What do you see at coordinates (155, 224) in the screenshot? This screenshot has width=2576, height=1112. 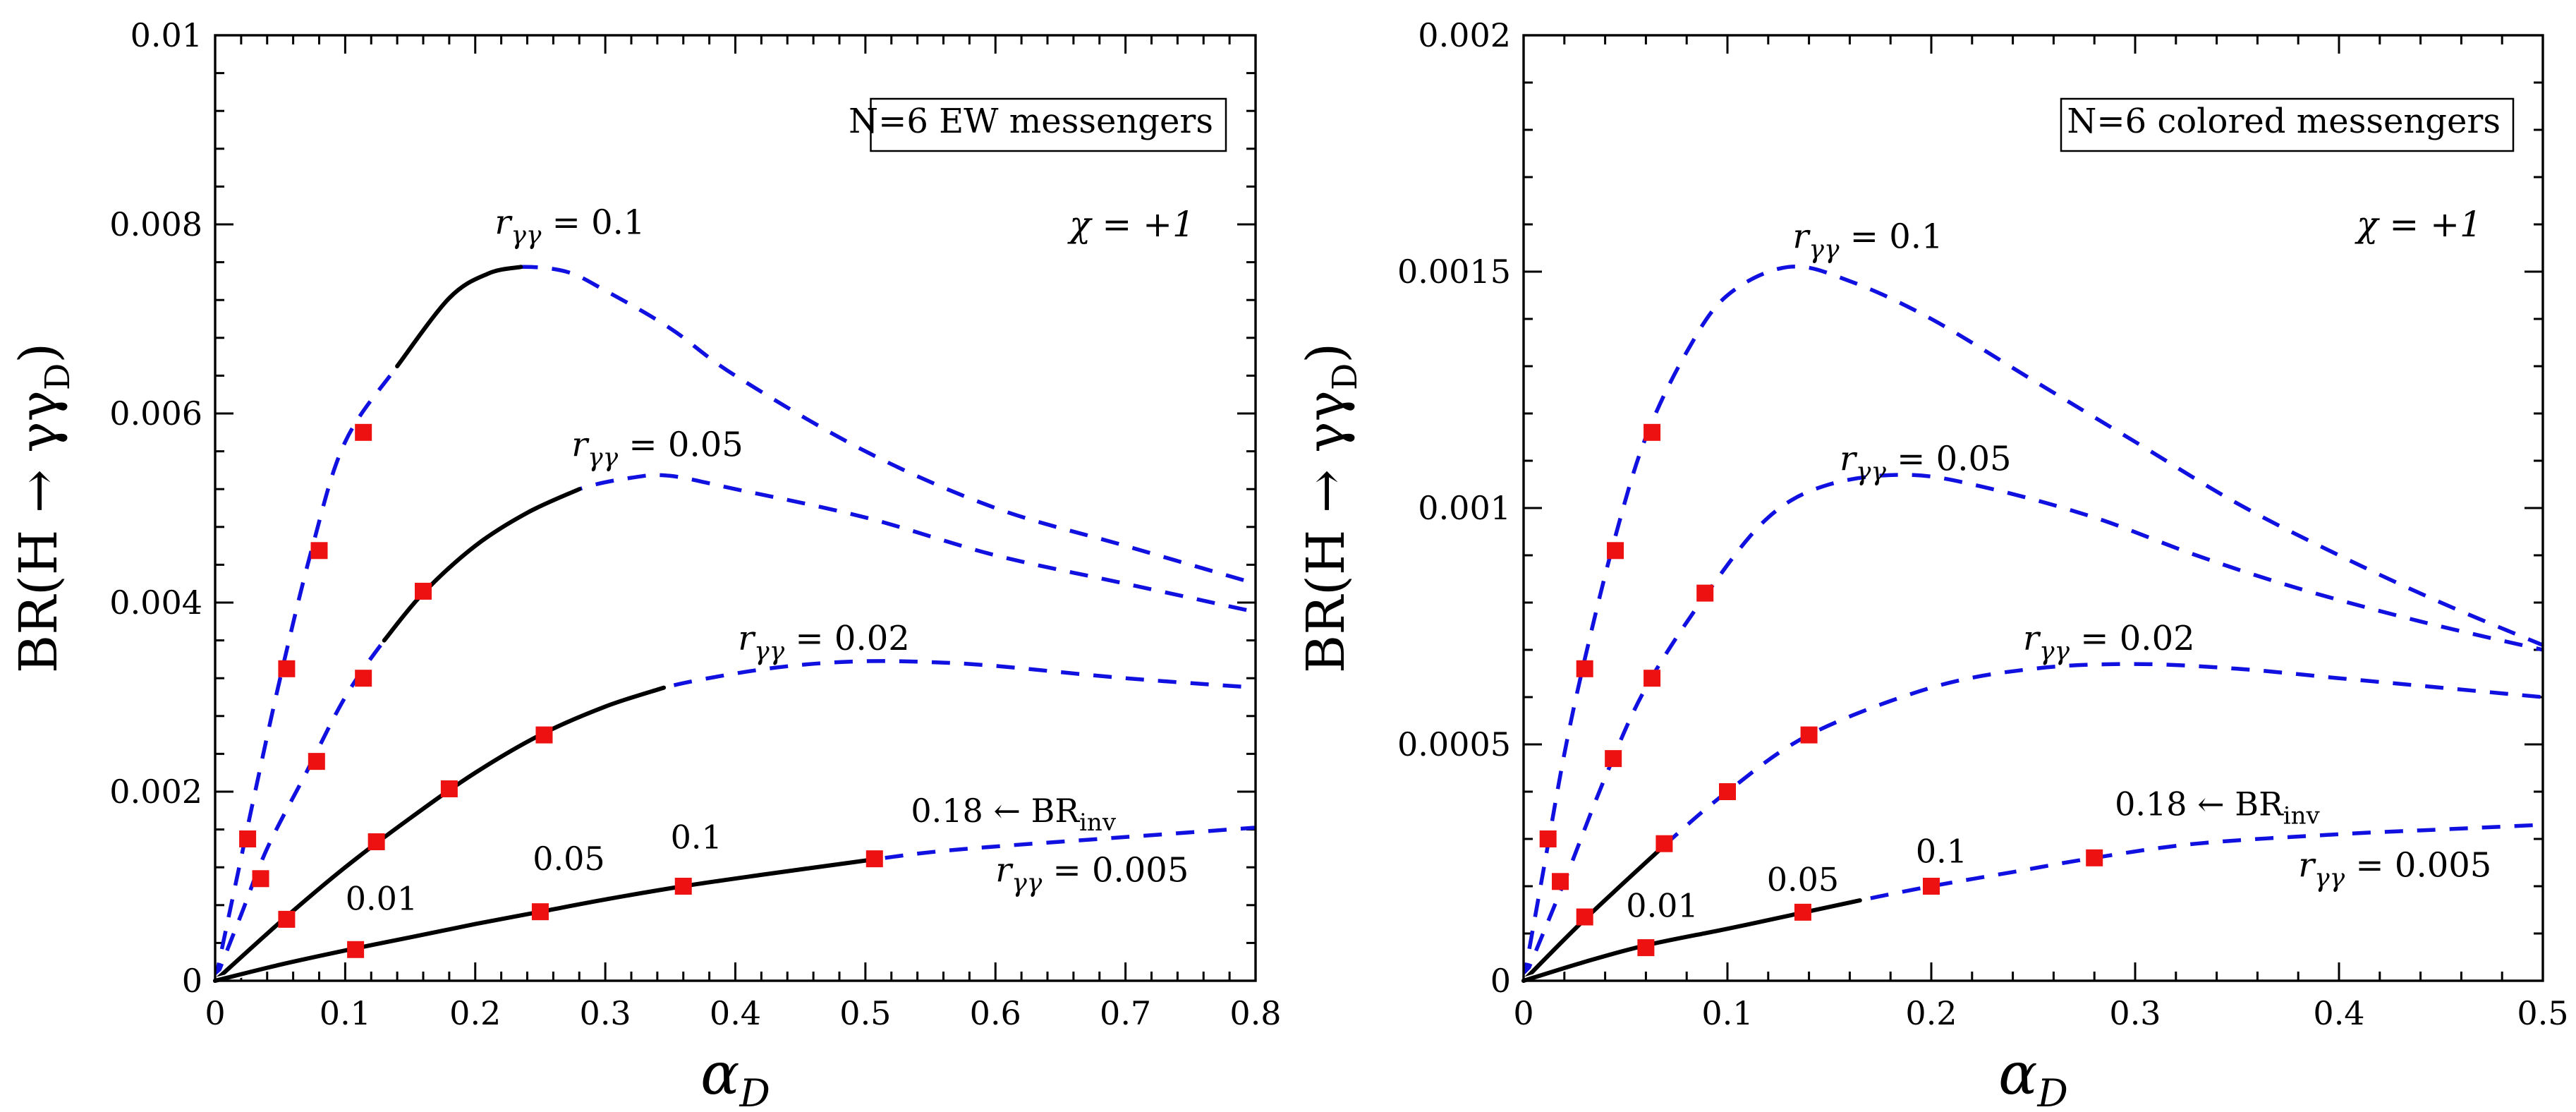 I see `y-tick-label: 0.008` at bounding box center [155, 224].